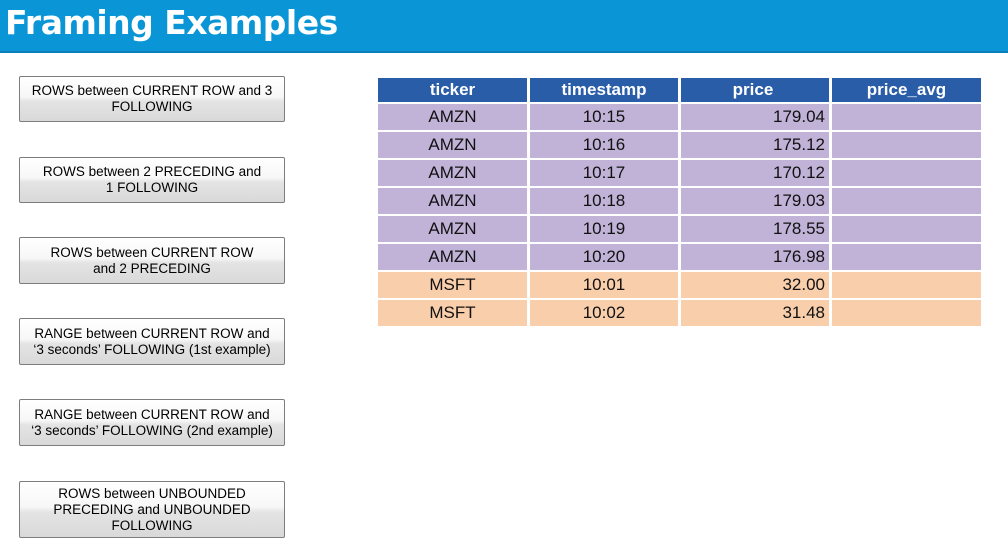 This screenshot has width=1008, height=554. What do you see at coordinates (504, 26) in the screenshot?
I see `title-bar: Framing Examples` at bounding box center [504, 26].